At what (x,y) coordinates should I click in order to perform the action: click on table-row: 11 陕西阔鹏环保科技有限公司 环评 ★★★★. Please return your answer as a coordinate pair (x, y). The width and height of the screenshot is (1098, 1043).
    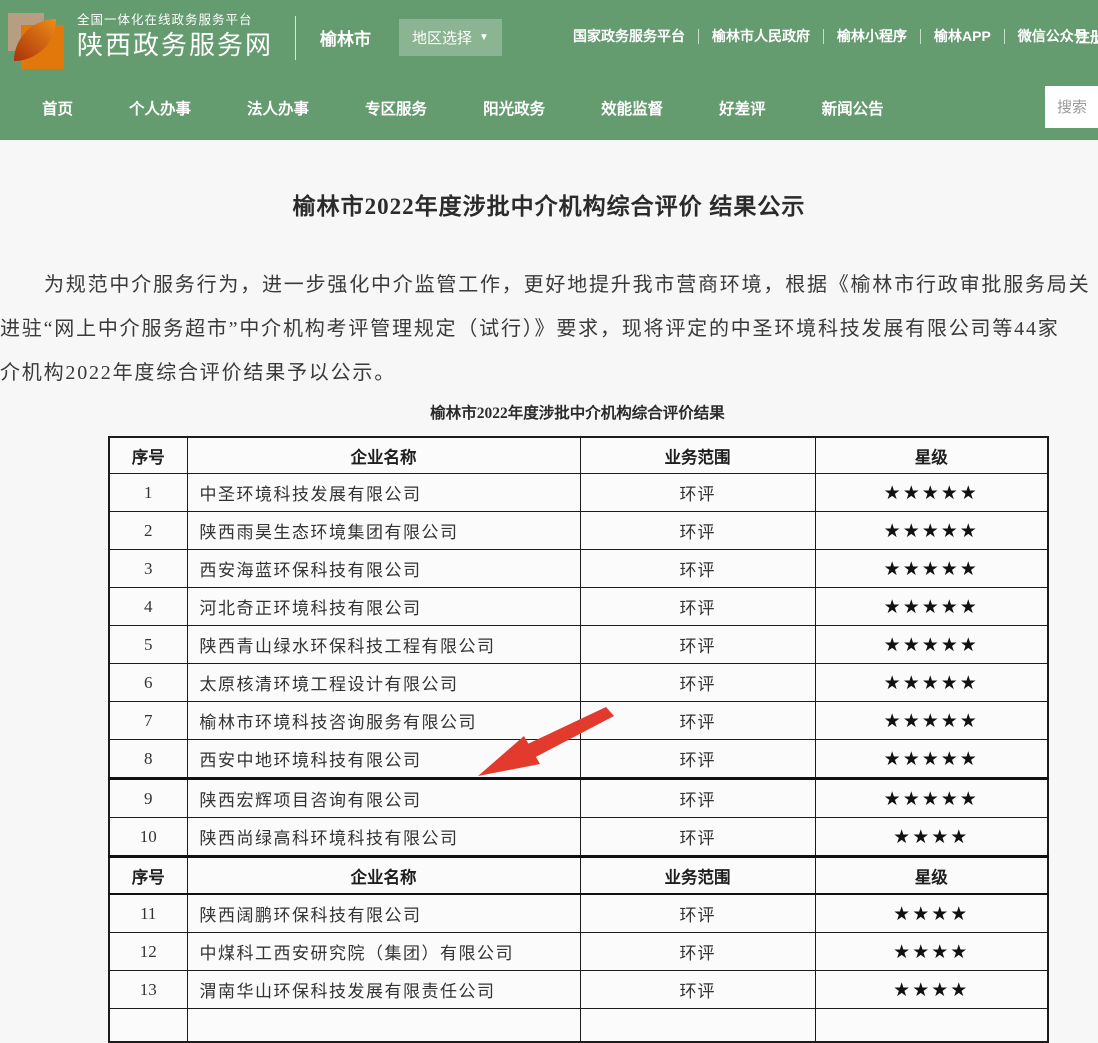
    Looking at the image, I should click on (578, 913).